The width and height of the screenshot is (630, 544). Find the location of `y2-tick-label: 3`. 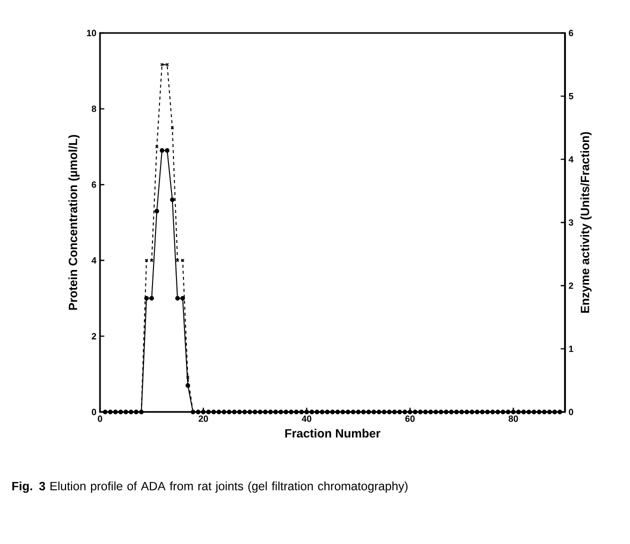

y2-tick-label: 3 is located at coordinates (571, 222).